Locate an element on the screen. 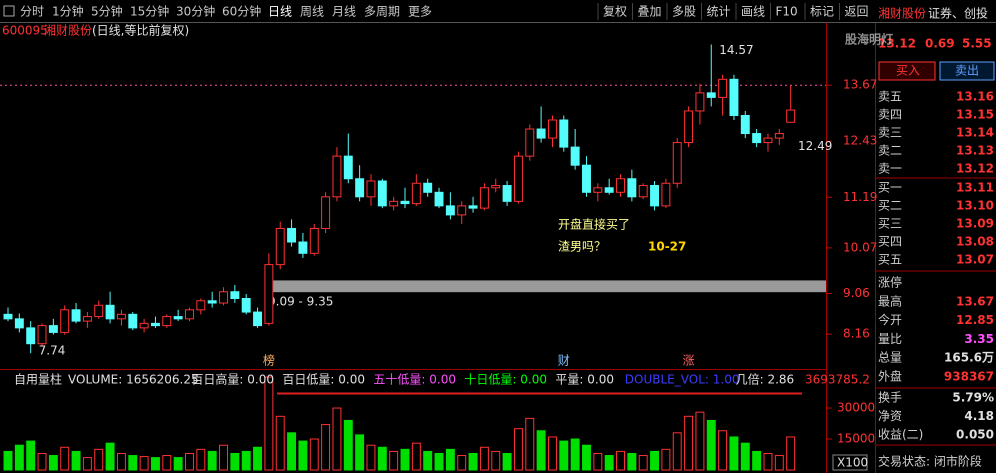 This screenshot has width=996, height=473. event-marker: 涨 is located at coordinates (689, 360).